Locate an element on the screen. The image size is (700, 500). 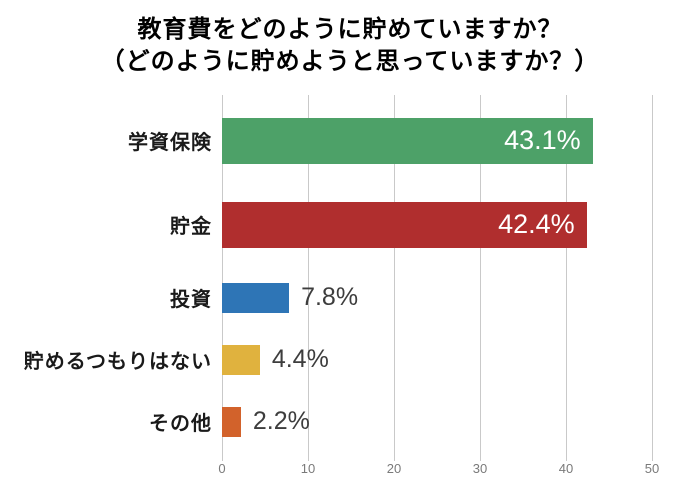
value-label: 2.2% is located at coordinates (281, 421).